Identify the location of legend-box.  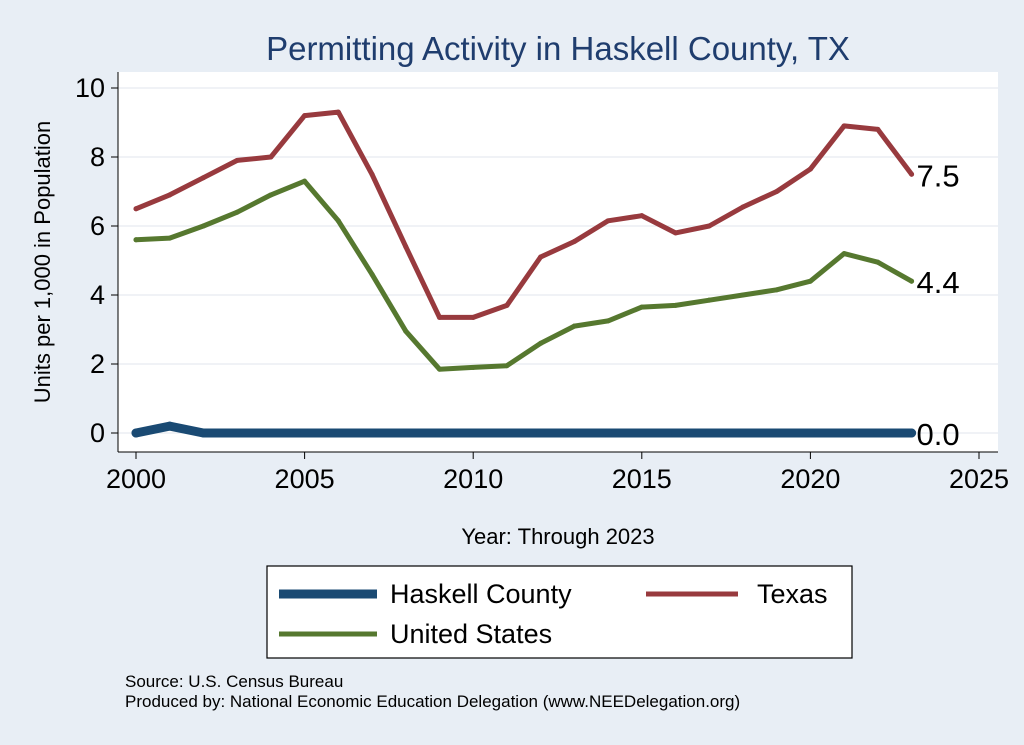
(559, 612).